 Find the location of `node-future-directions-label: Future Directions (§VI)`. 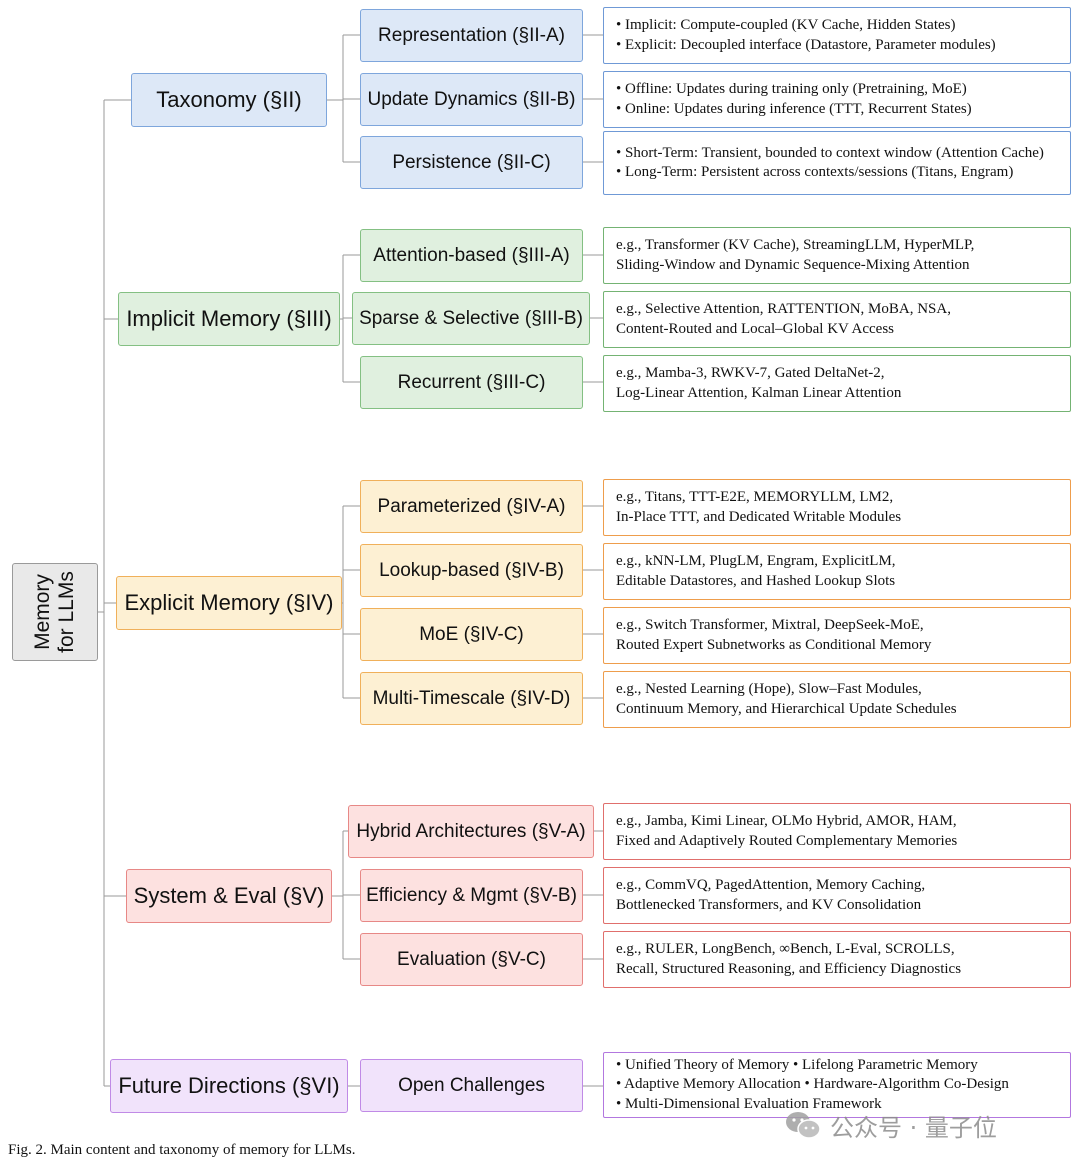

node-future-directions-label: Future Directions (§VI) is located at coordinates (229, 1085).